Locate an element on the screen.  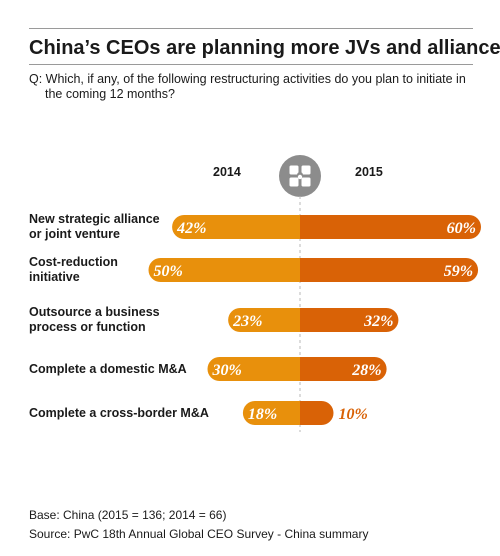
category-label: Complete a cross-border M&A is located at coordinates (119, 413).